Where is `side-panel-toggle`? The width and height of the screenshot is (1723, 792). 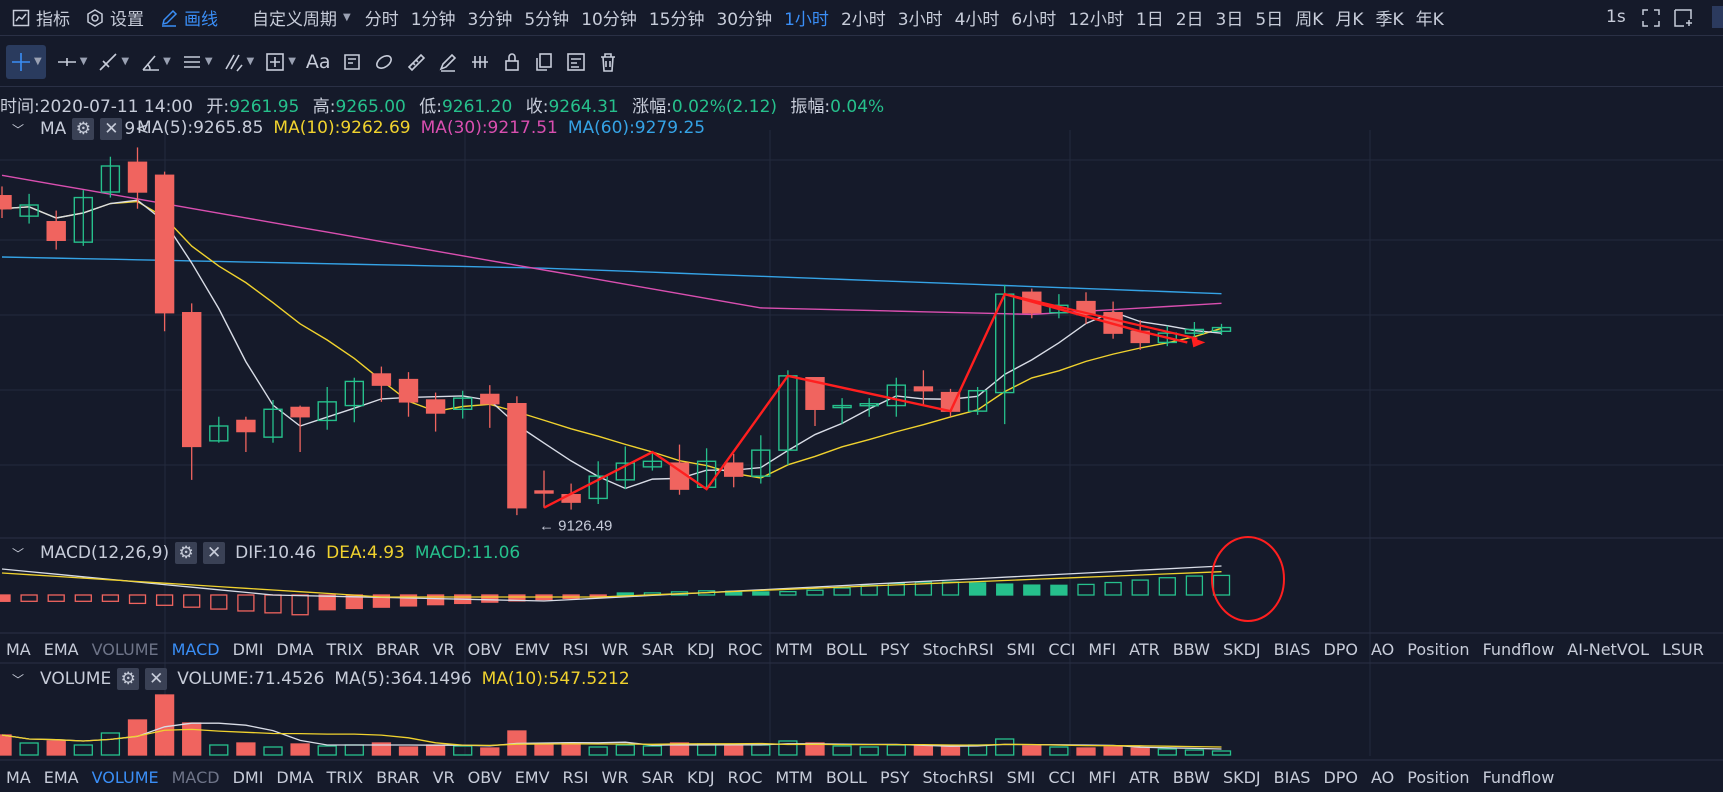
side-panel-toggle is located at coordinates (1717, 17).